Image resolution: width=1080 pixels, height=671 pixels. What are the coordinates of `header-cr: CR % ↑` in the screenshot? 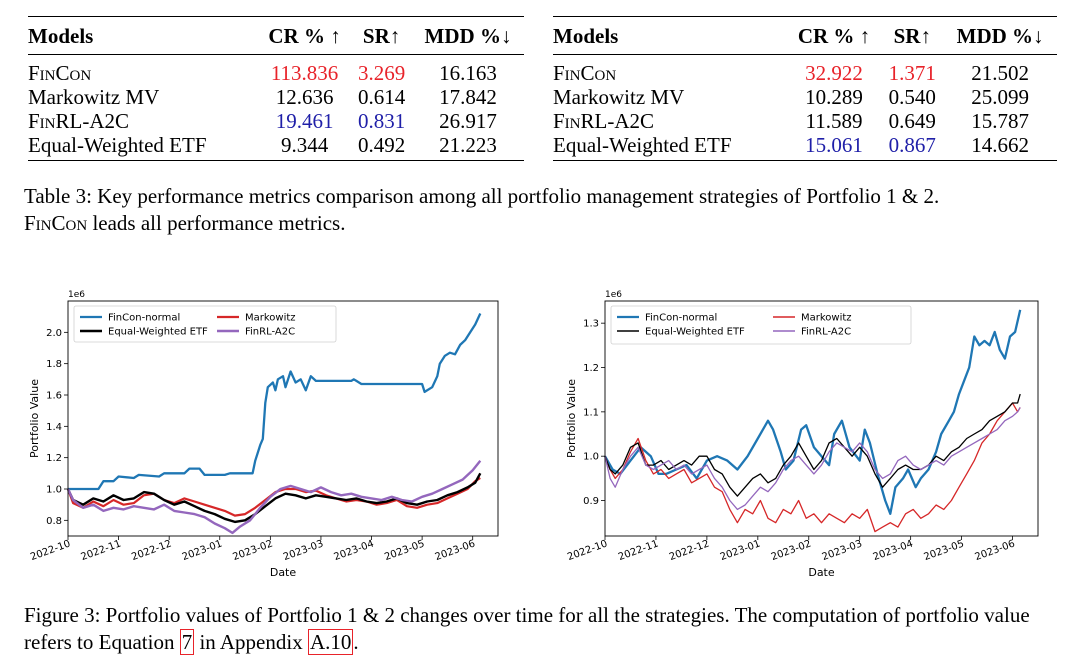 It's located at (304, 35).